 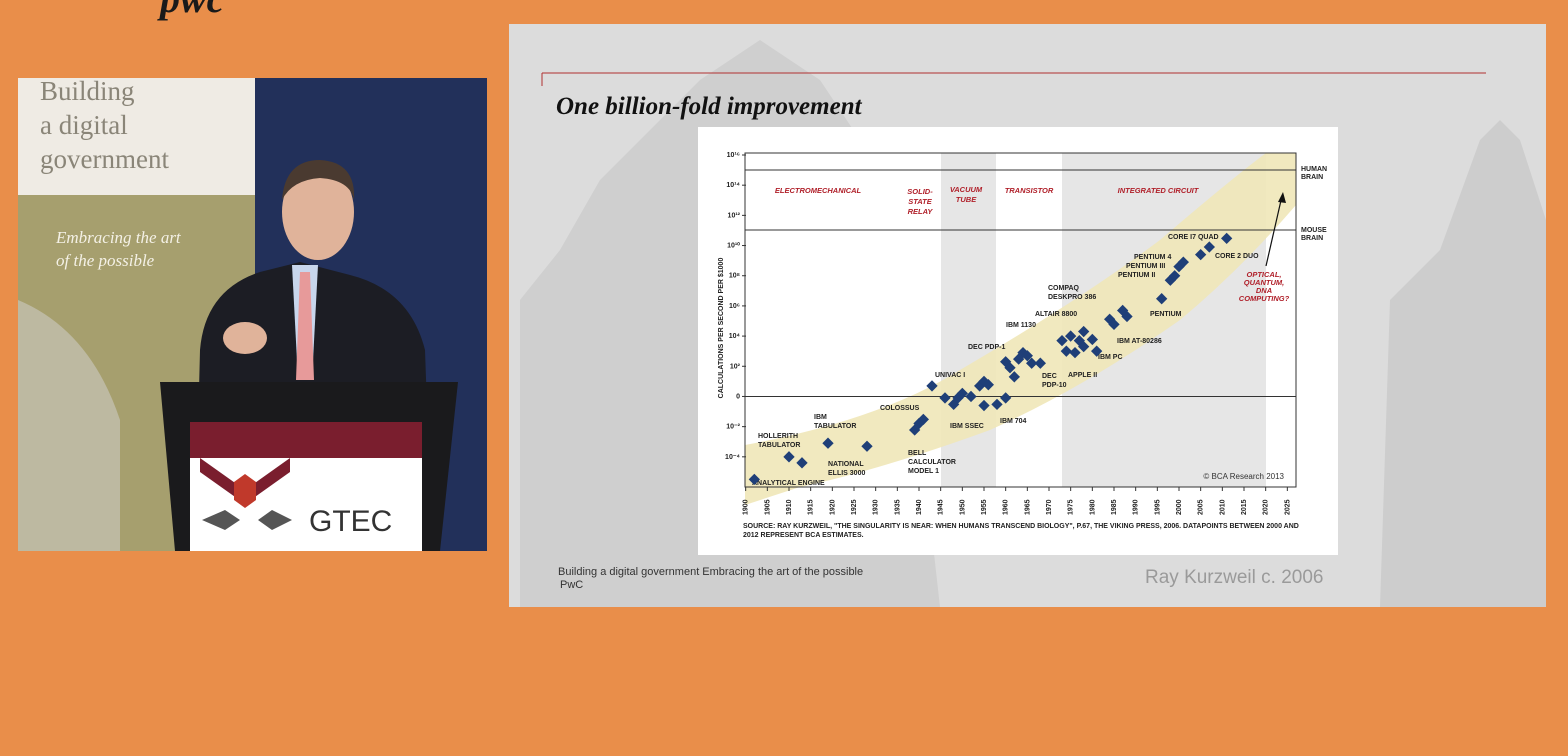 I want to click on annotation: IBM PC, so click(x=1110, y=357).